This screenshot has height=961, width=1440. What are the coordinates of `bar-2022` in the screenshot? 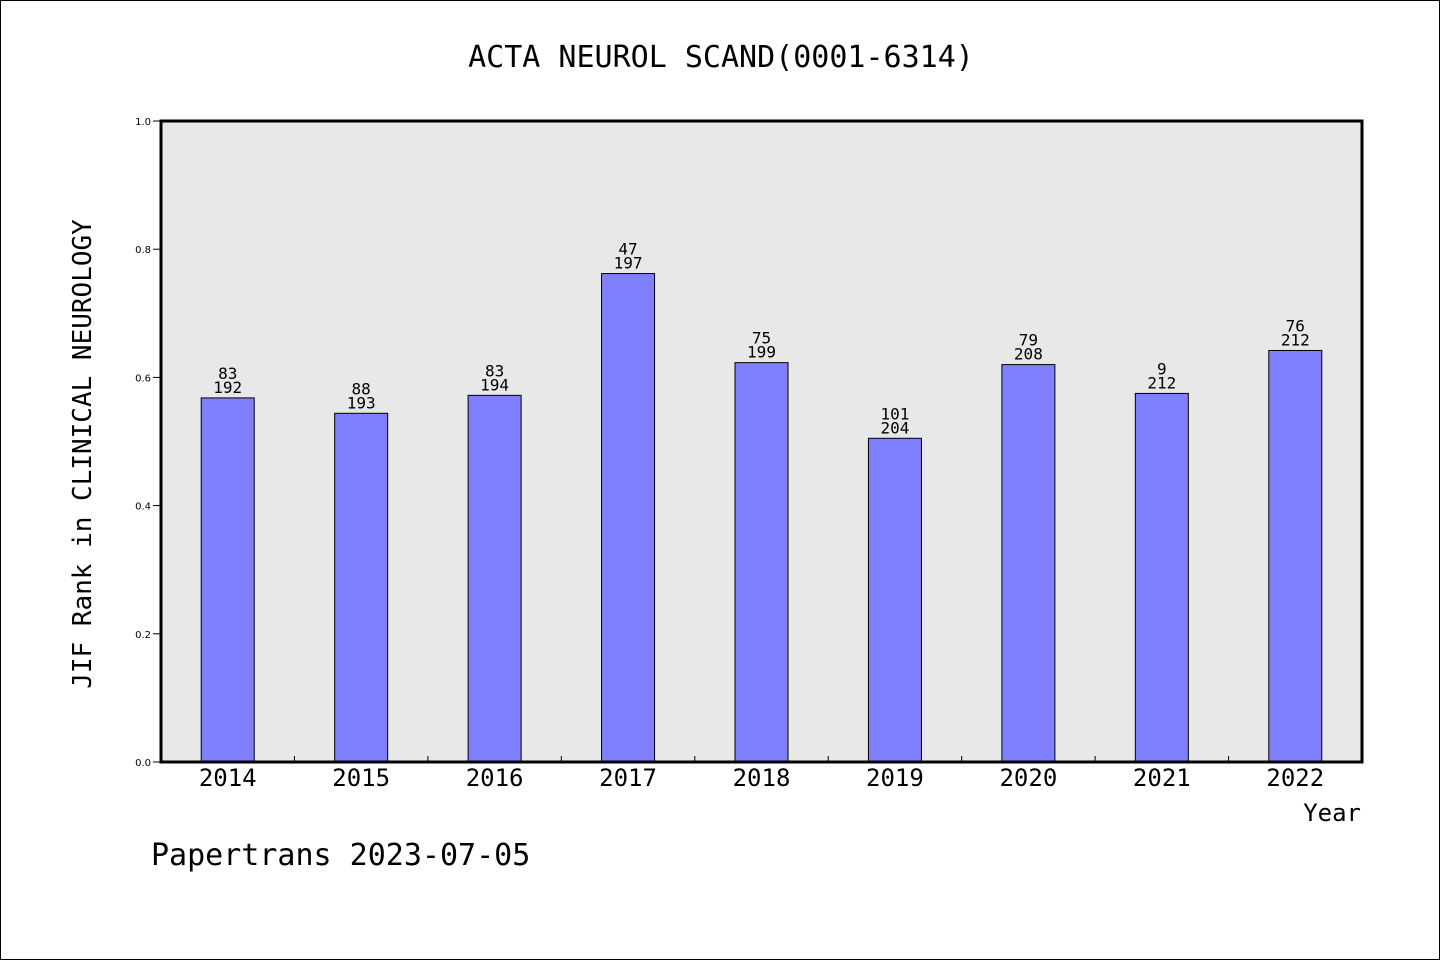 It's located at (1295, 556).